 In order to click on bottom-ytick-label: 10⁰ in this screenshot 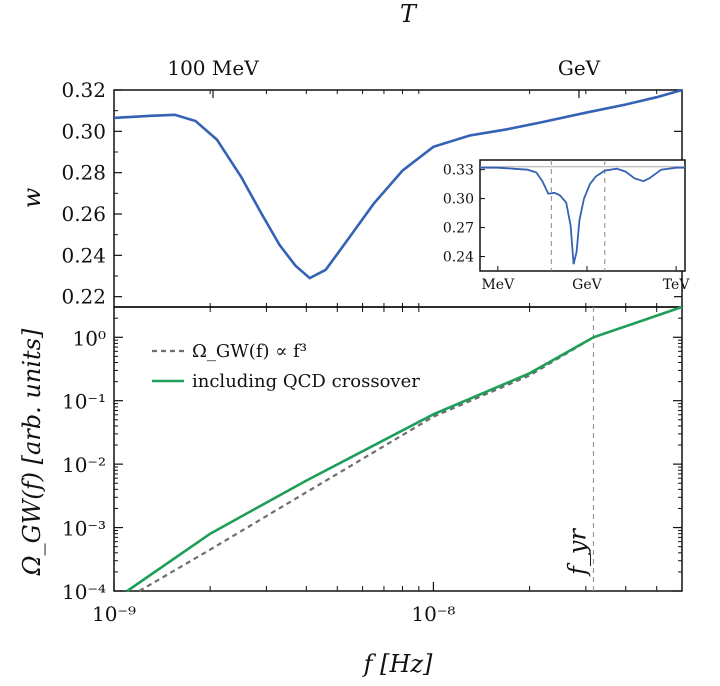, I will do `click(89, 338)`.